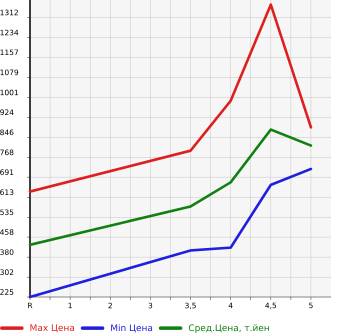 This screenshot has height=335, width=345. What do you see at coordinates (228, 328) in the screenshot?
I see `legend-label: Сред.Цена, т.йен` at bounding box center [228, 328].